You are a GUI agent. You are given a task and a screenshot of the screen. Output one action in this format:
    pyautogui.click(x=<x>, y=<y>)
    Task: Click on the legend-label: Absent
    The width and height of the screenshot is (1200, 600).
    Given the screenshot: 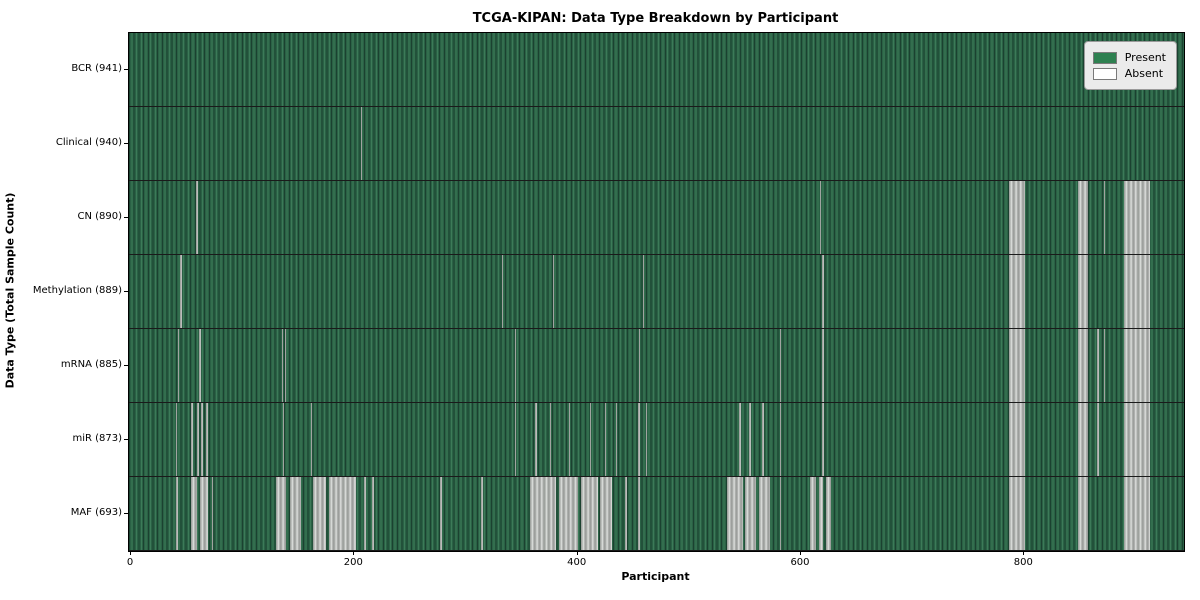 What is the action you would take?
    pyautogui.click(x=1144, y=73)
    